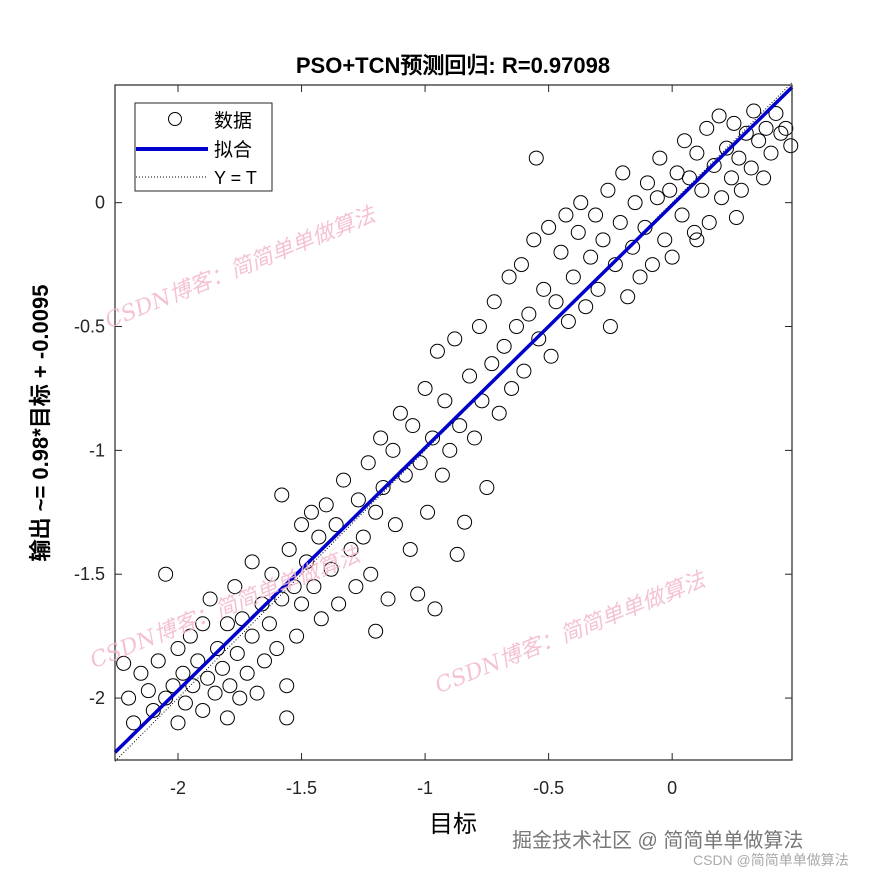 This screenshot has height=875, width=875. Describe the element at coordinates (100, 203) in the screenshot. I see `y-tick-label: 0` at that location.